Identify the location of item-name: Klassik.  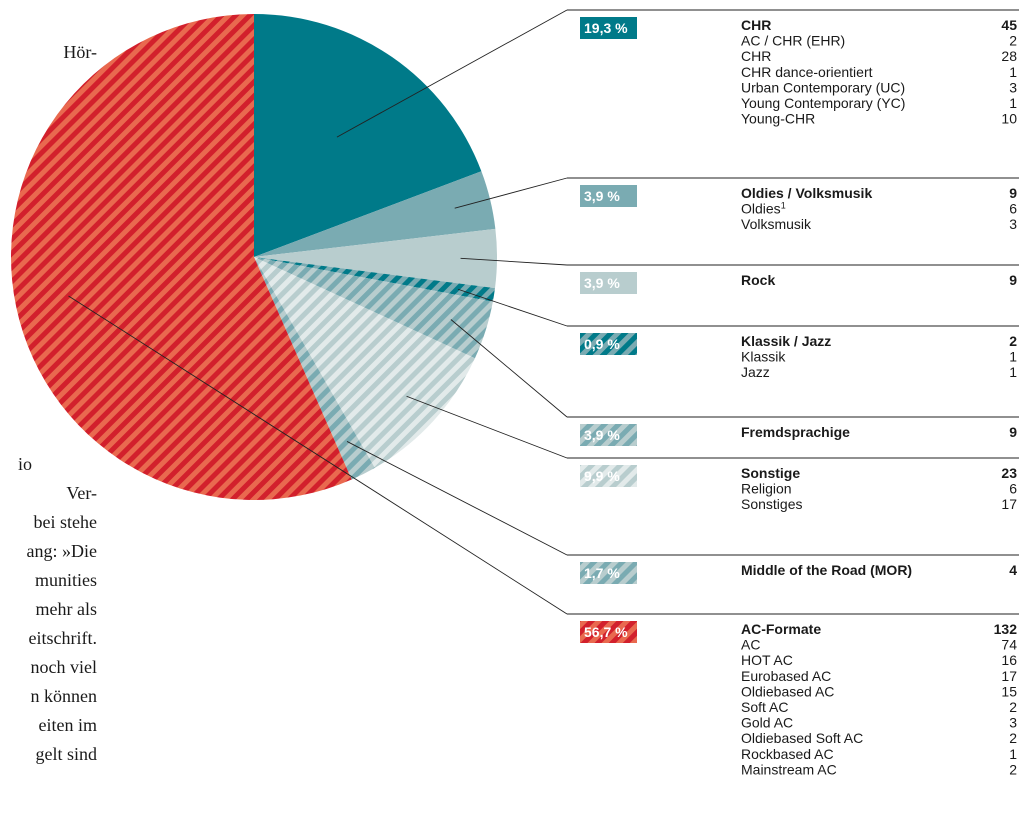
(763, 357).